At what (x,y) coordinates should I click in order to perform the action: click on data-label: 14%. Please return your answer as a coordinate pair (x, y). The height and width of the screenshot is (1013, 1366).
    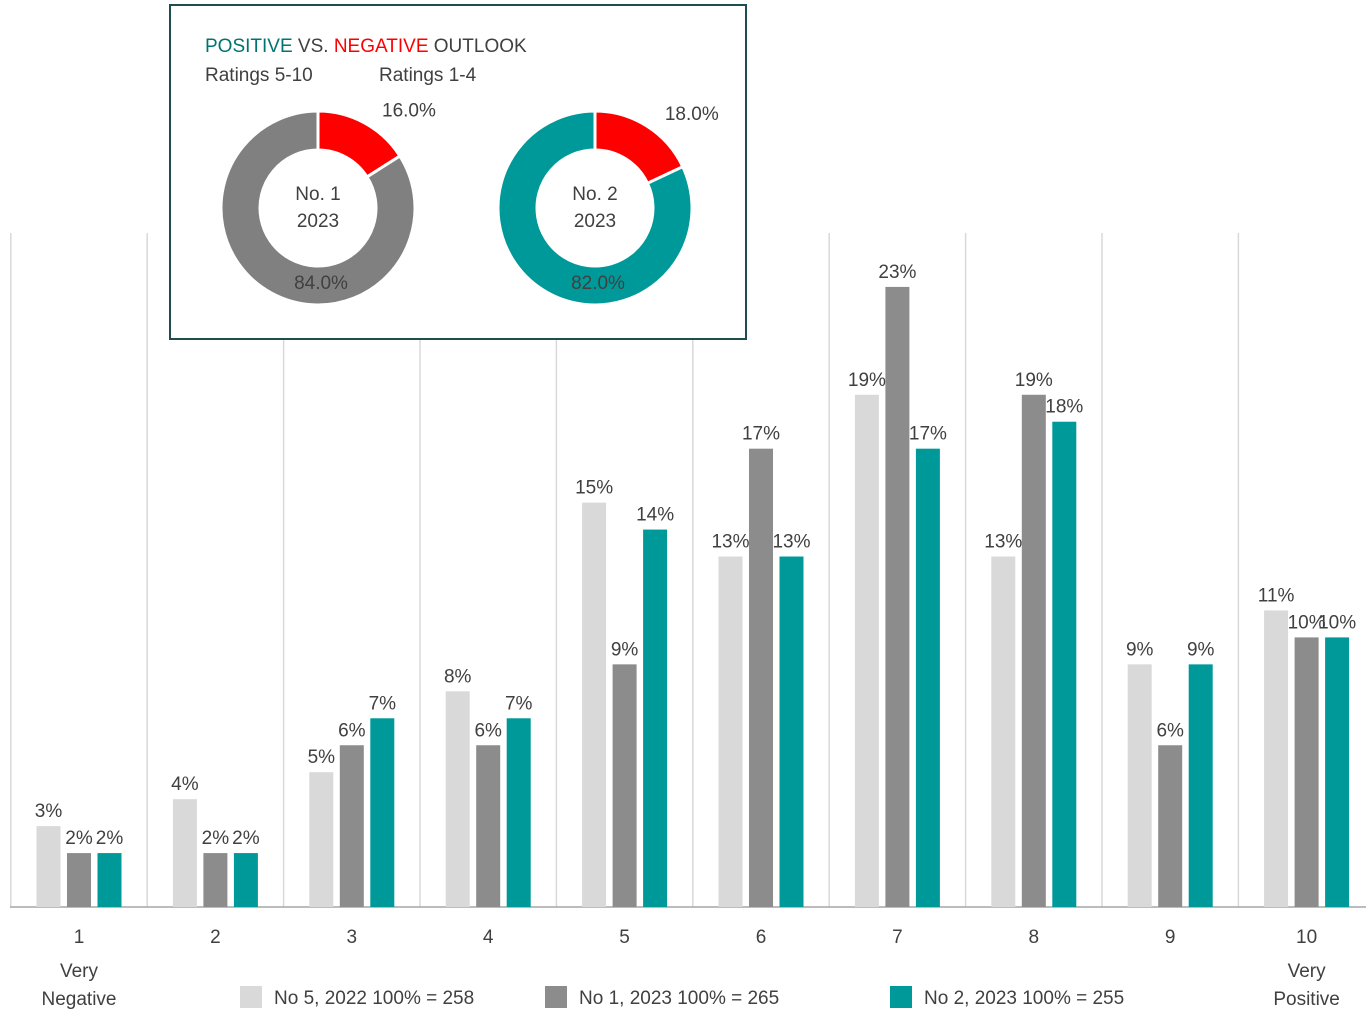
    Looking at the image, I should click on (655, 515).